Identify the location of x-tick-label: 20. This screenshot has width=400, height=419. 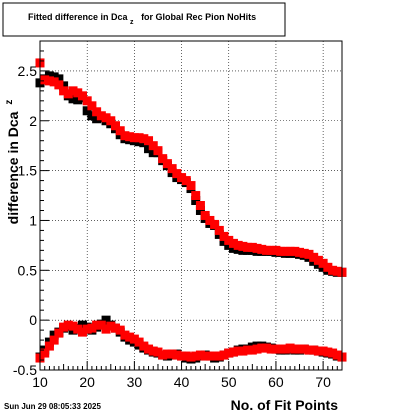
(87, 382).